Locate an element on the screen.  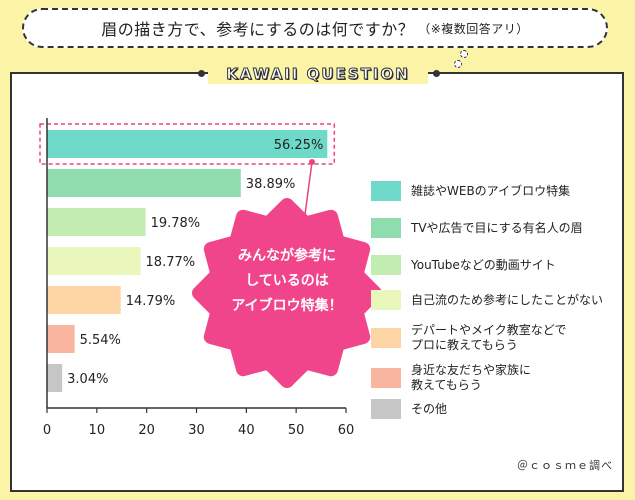
legend-label-4: デパートやメイク教室などで プロに教えてもらう is located at coordinates (489, 337).